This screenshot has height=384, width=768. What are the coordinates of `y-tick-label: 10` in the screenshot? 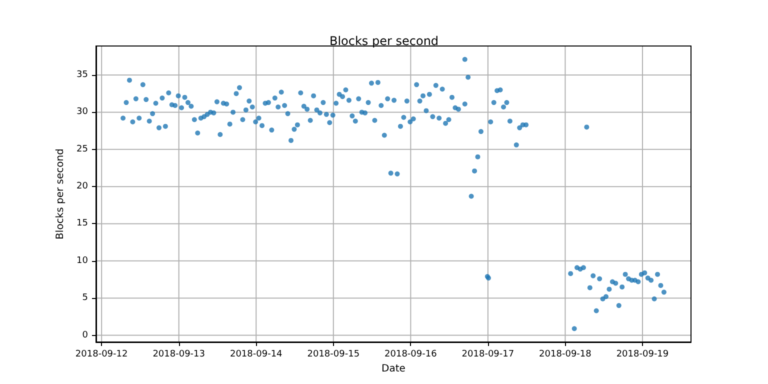 It's located at (82, 261).